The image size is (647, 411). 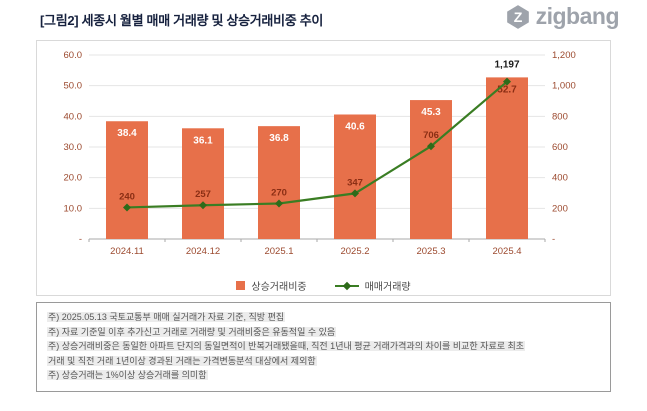 What do you see at coordinates (355, 126) in the screenshot?
I see `svg-text: 40.6` at bounding box center [355, 126].